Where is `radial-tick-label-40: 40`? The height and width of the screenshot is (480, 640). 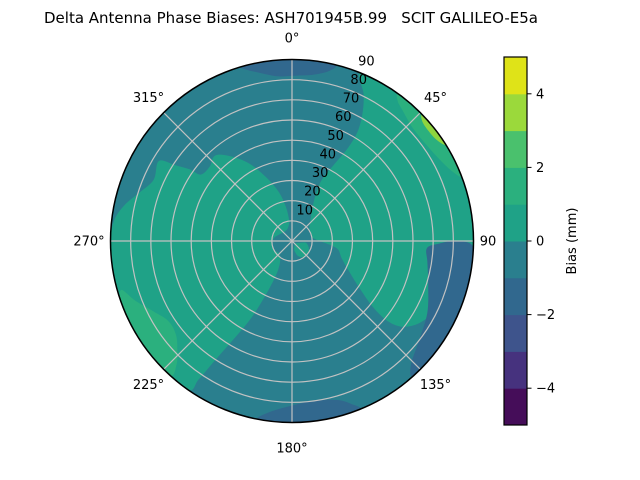
radial-tick-label-40: 40 is located at coordinates (328, 155).